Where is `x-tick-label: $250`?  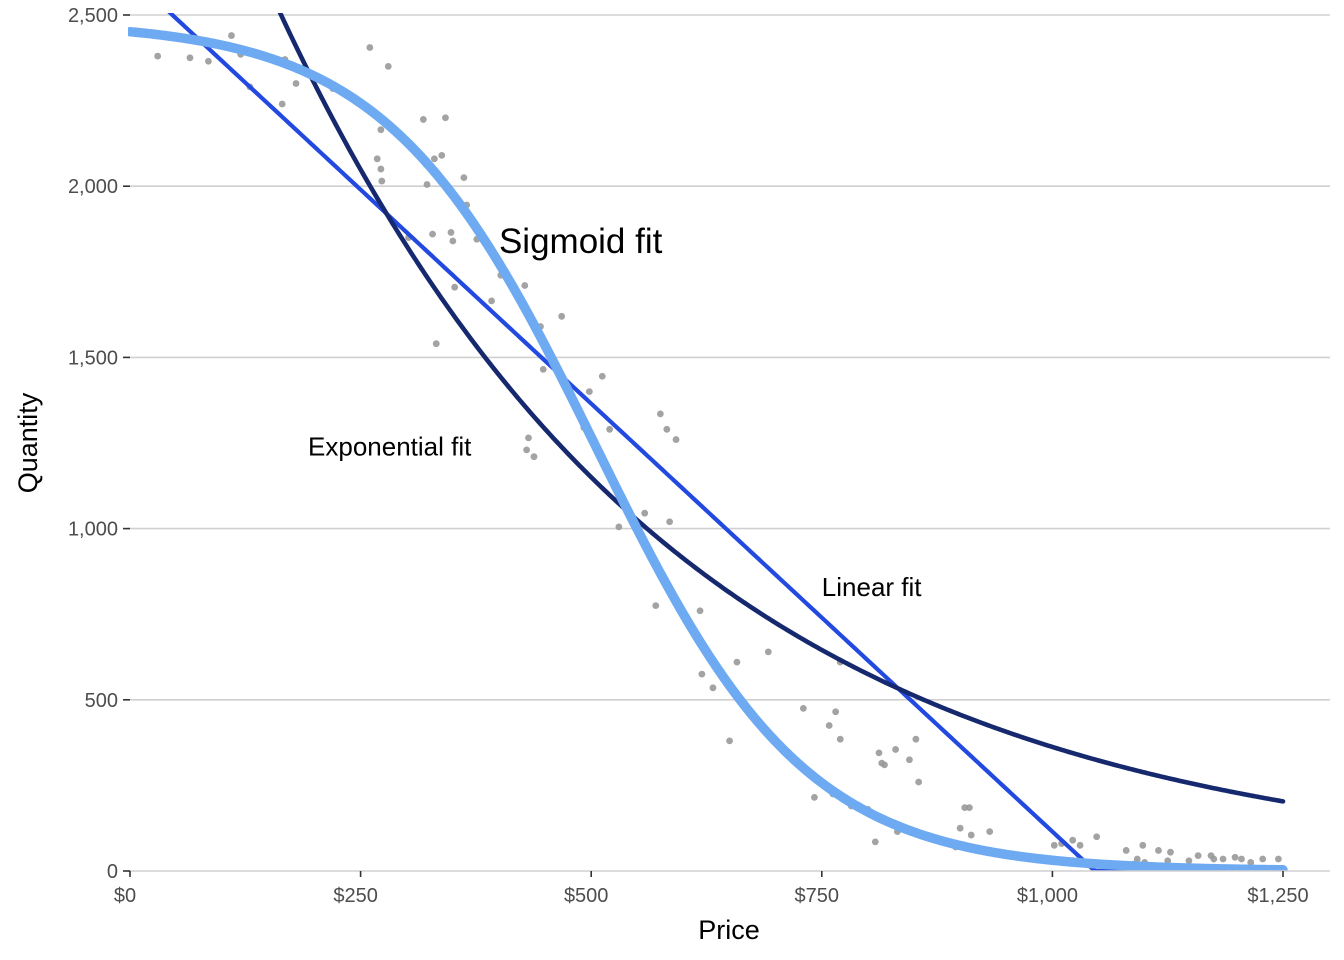 x-tick-label: $250 is located at coordinates (355, 896).